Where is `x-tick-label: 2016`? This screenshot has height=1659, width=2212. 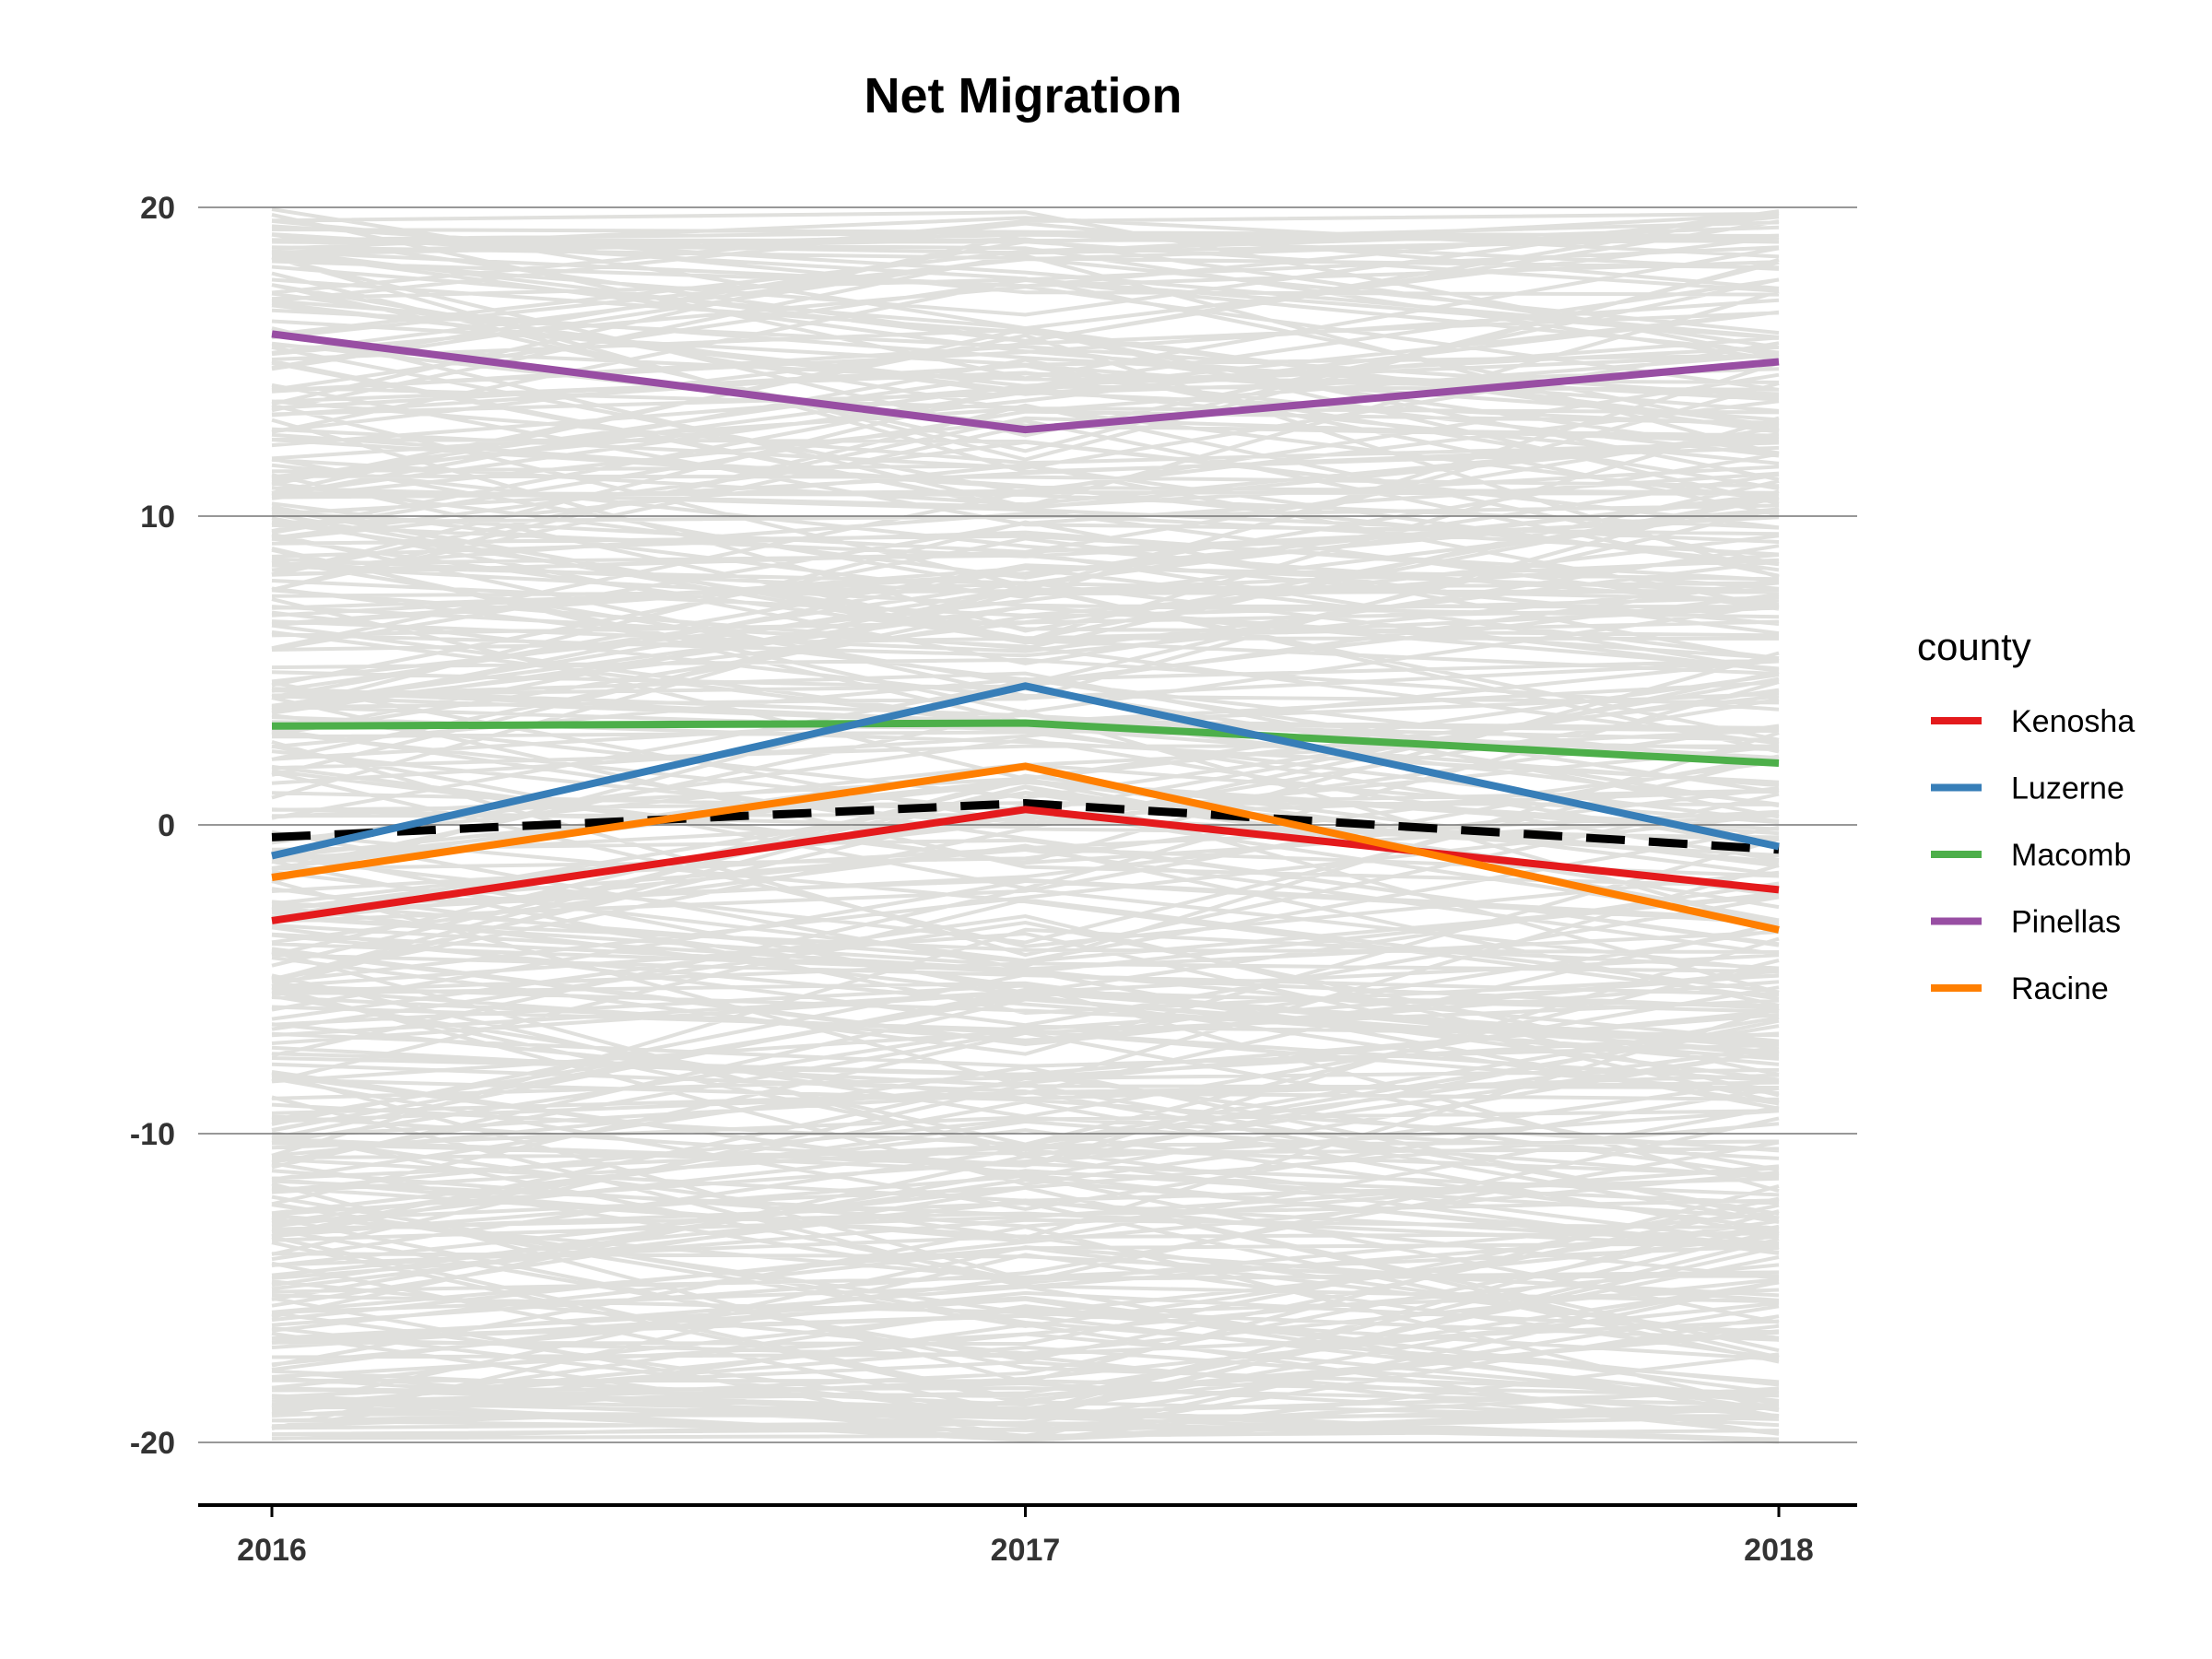
x-tick-label: 2016 is located at coordinates (272, 1550).